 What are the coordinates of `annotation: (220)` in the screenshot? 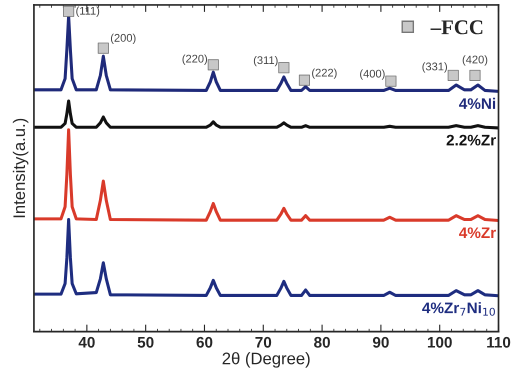 It's located at (195, 59).